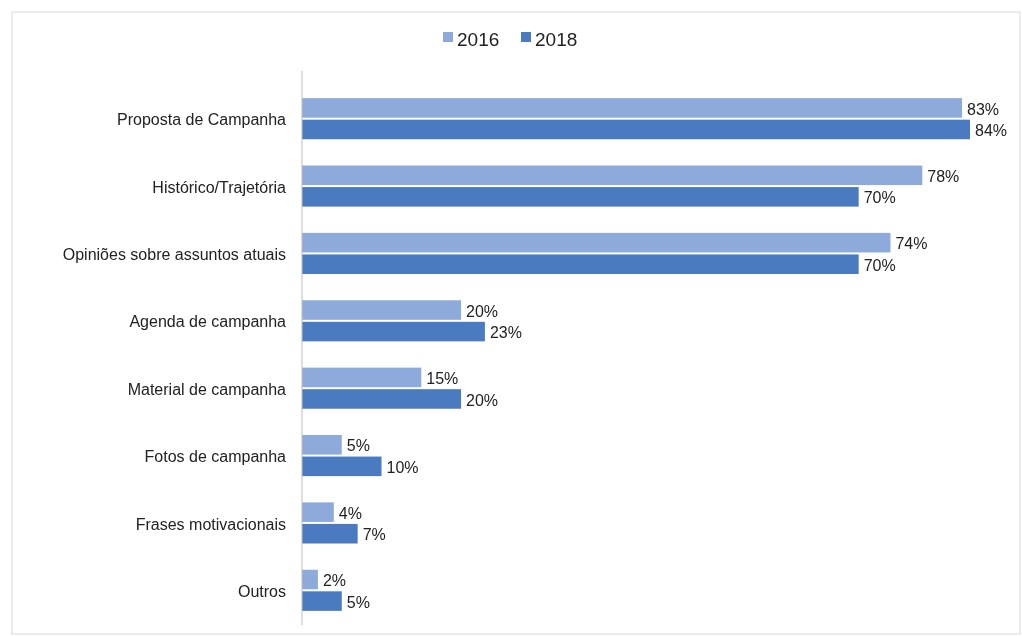  I want to click on legend-label: 2016, so click(478, 39).